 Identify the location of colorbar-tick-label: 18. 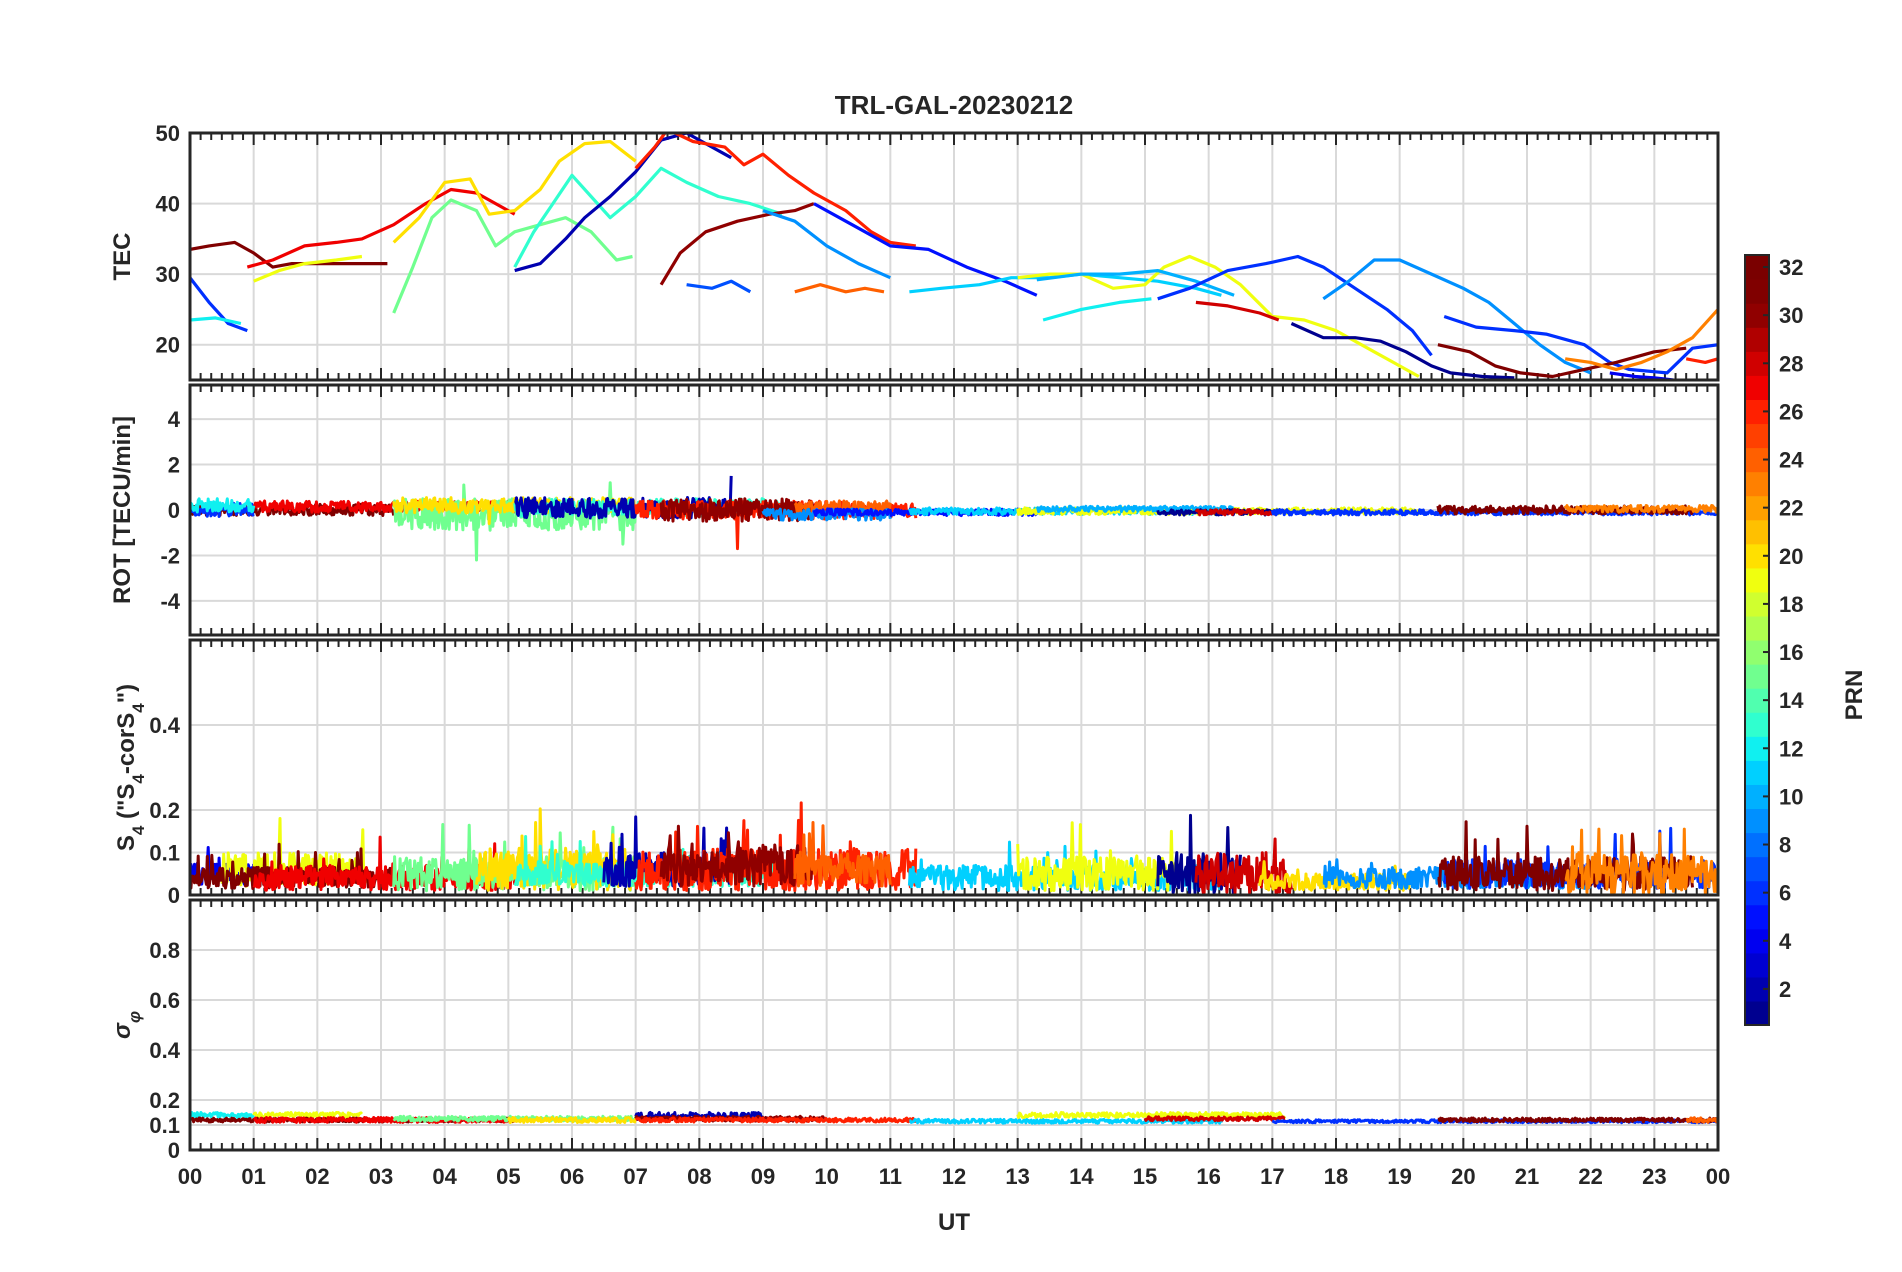
(1791, 604).